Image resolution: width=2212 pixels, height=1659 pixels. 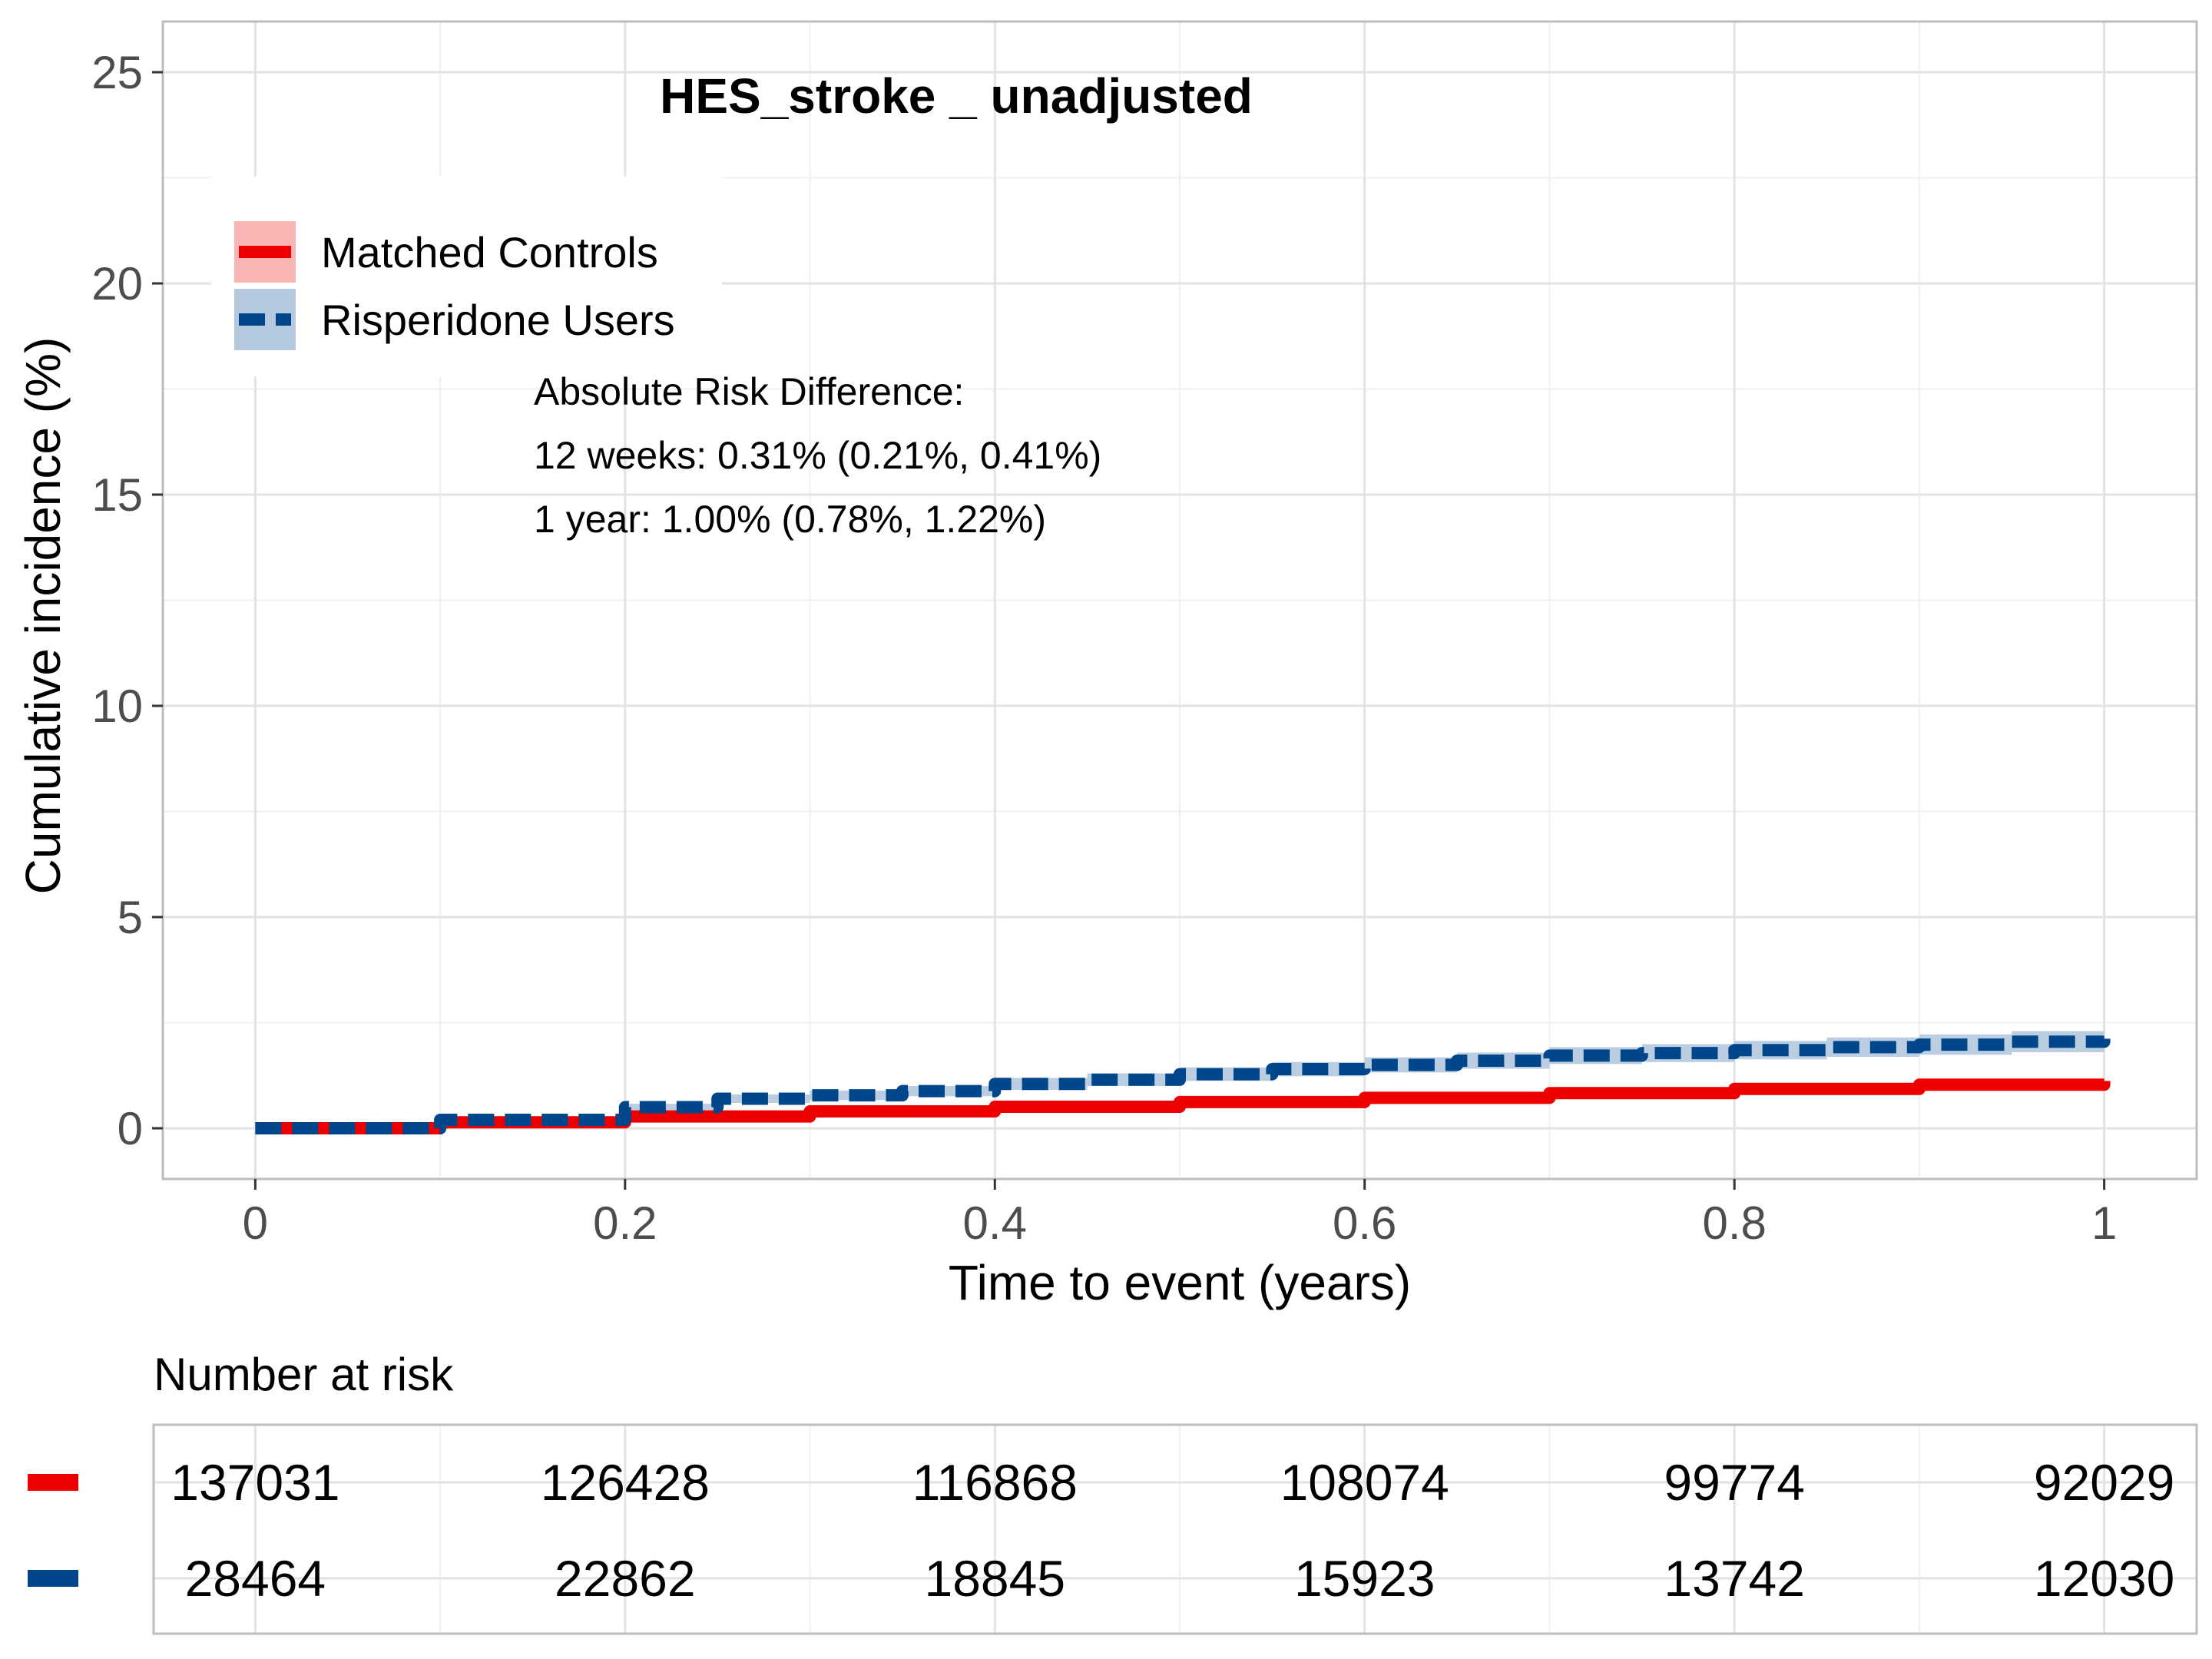 What do you see at coordinates (117, 73) in the screenshot?
I see `y-tick-label: 25` at bounding box center [117, 73].